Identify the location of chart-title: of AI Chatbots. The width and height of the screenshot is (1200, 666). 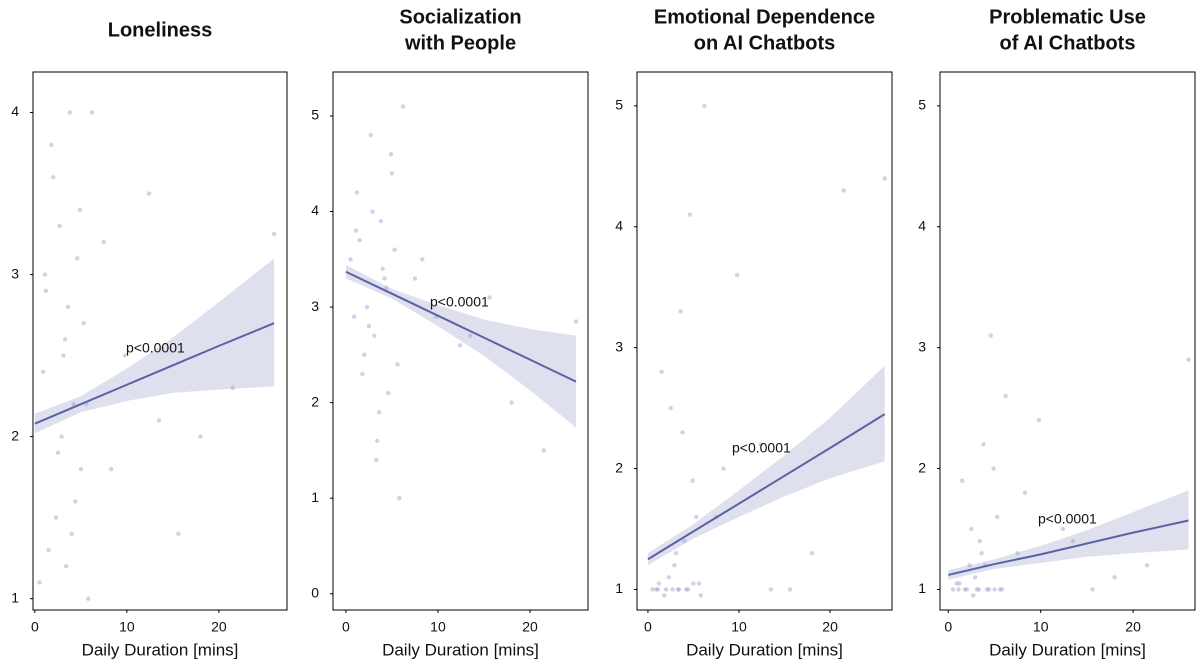
(1068, 43).